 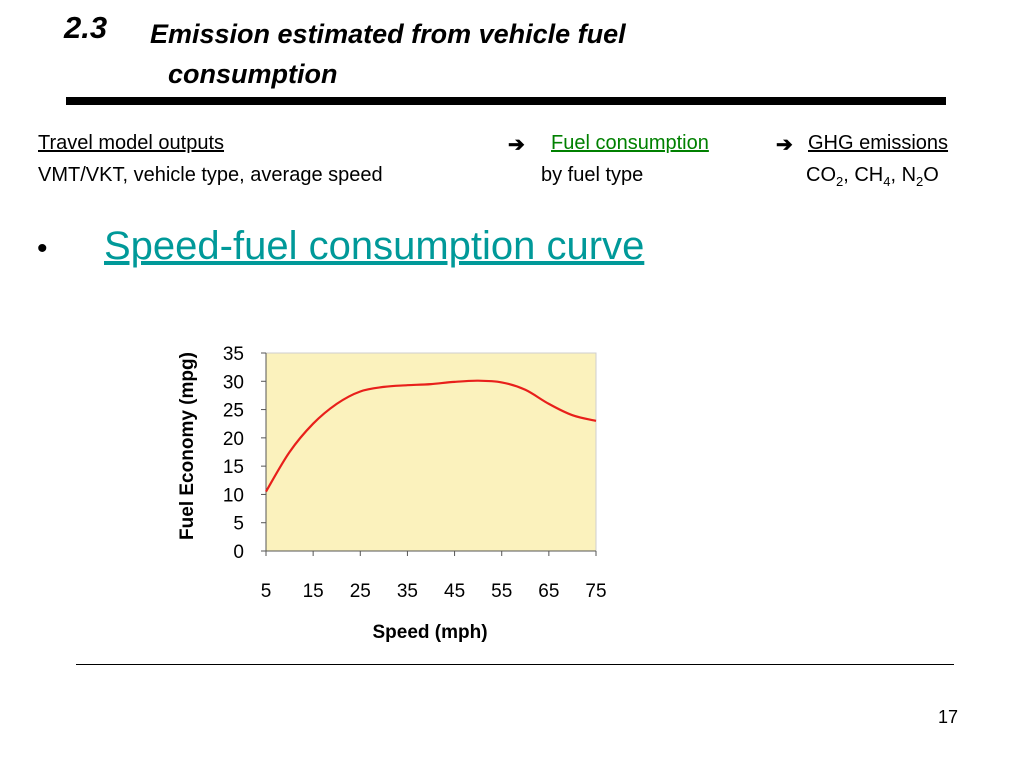 I want to click on y-tick-label: 20, so click(x=233, y=439).